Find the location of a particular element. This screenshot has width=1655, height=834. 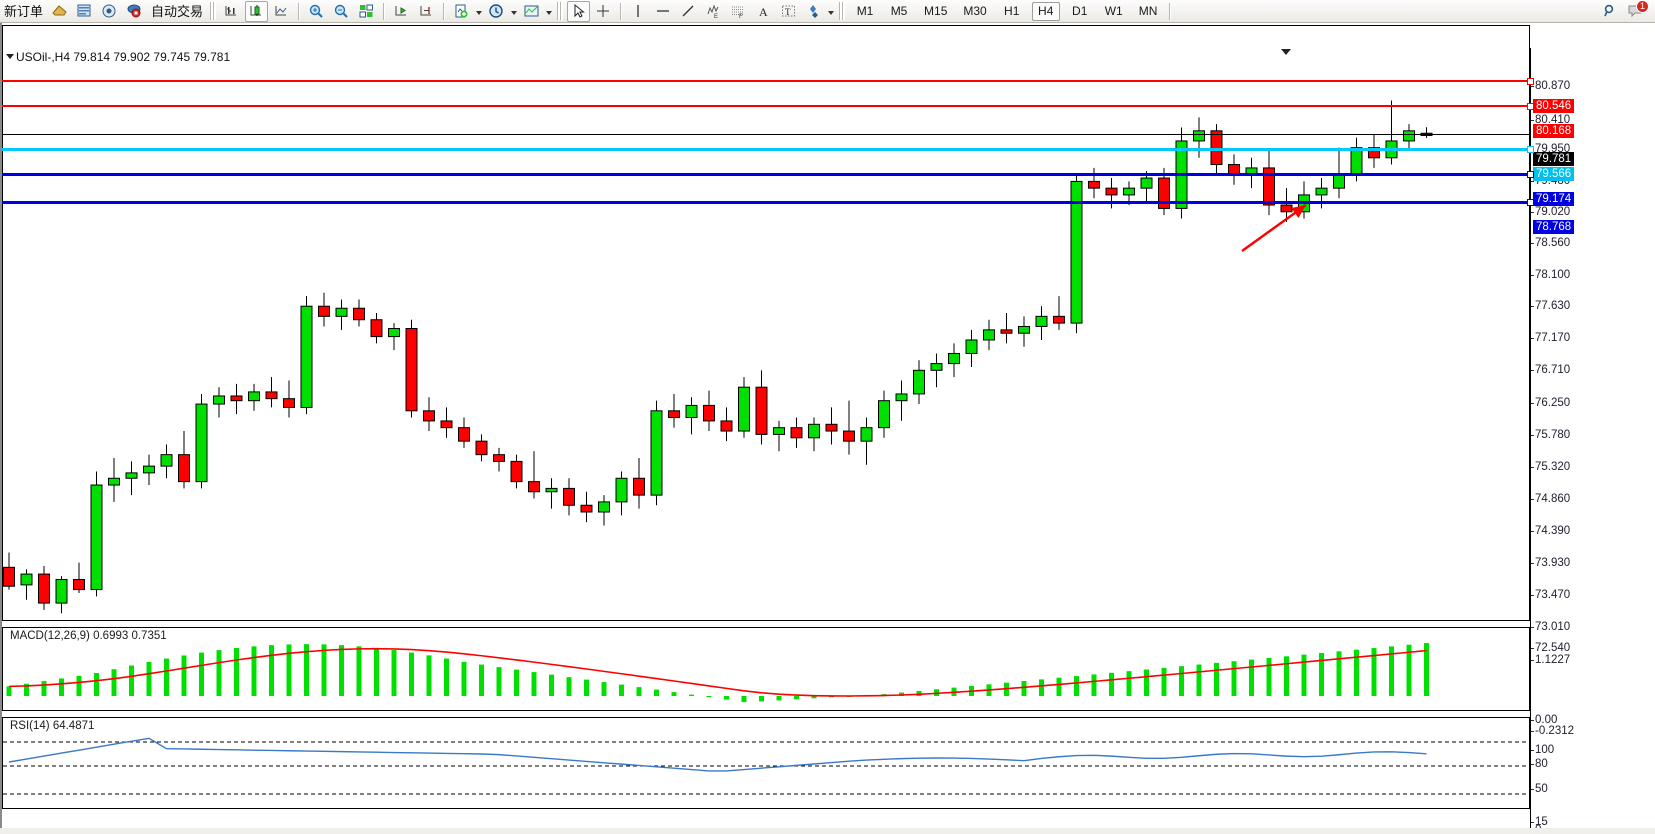

auto-trading-button: 自动交易 is located at coordinates (177, 11).